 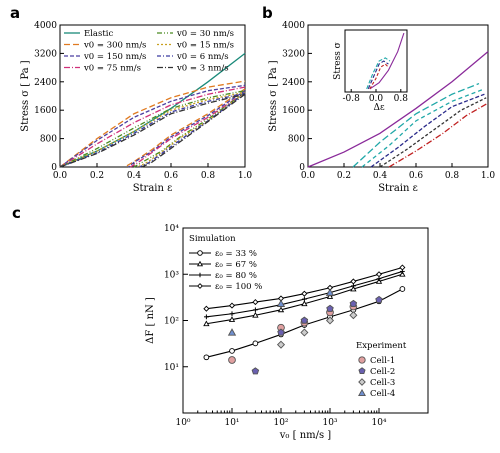 What do you see at coordinates (114, 46) in the screenshot?
I see `legend-entry: v0 = 300 nm/s` at bounding box center [114, 46].